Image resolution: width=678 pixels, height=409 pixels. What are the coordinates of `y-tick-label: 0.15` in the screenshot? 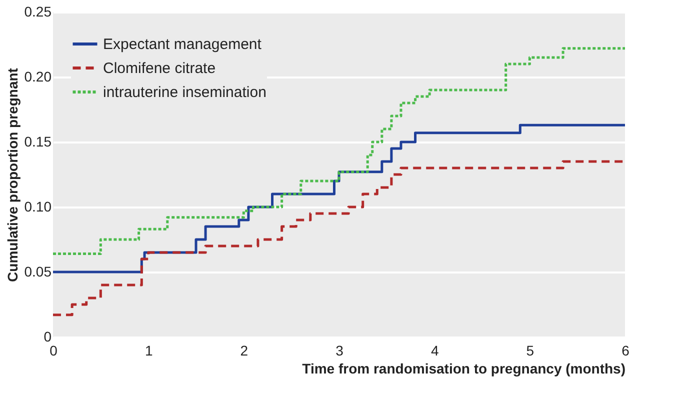 It's located at (38, 142).